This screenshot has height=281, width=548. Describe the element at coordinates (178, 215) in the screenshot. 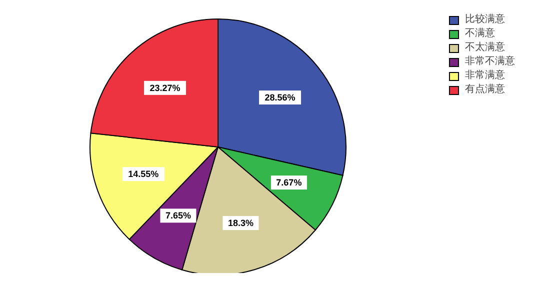

I see `data-label: 7.65%` at that location.